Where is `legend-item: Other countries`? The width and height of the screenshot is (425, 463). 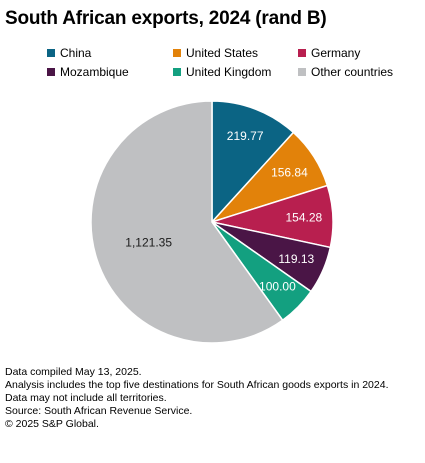 legend-item: Other countries is located at coordinates (345, 72).